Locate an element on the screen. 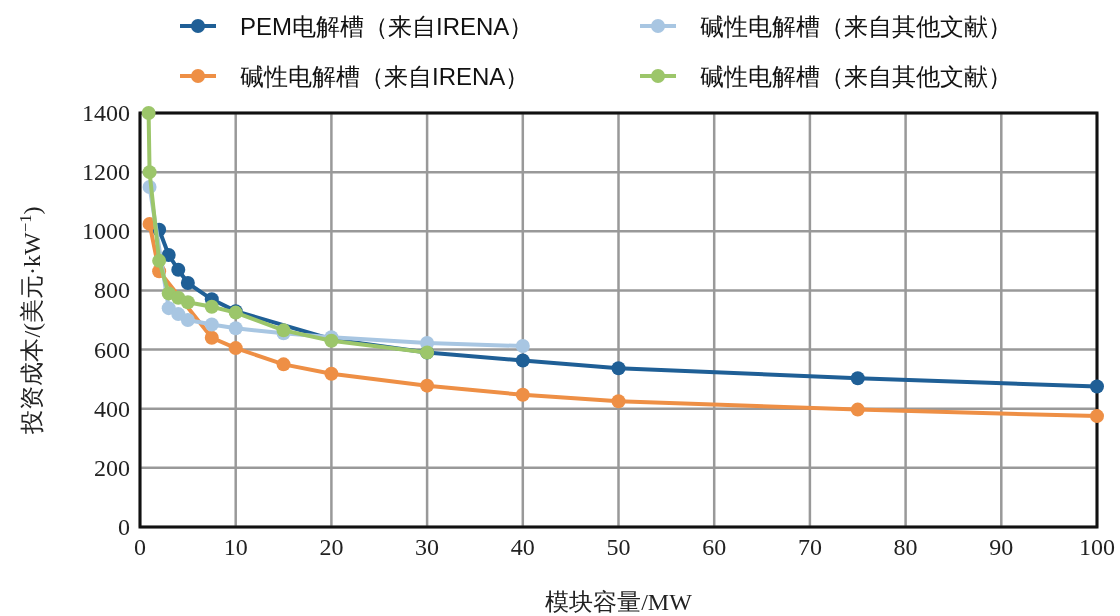 This screenshot has height=616, width=1120. legend-label: PEM电解槽（来自IRENA） is located at coordinates (387, 26).